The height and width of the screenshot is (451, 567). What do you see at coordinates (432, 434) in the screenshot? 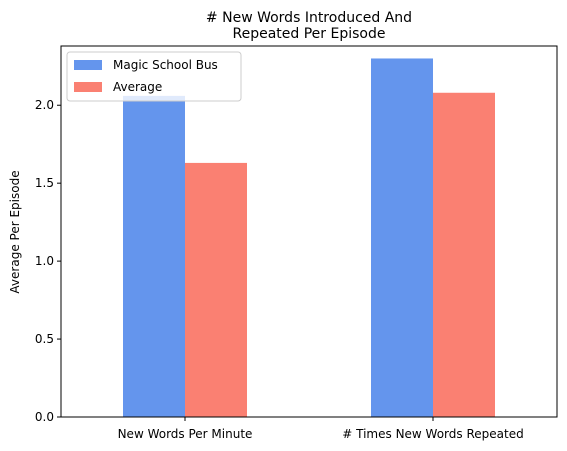
I see `x-tick-label: # Times New Words Repeated` at bounding box center [432, 434].